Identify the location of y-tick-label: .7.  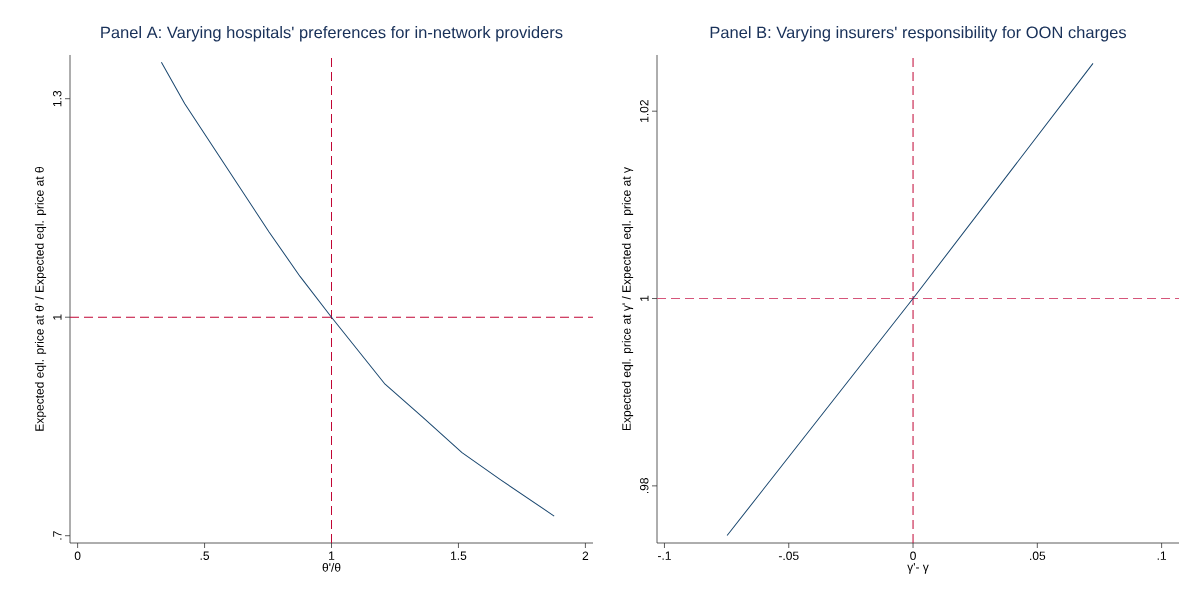
(57, 535).